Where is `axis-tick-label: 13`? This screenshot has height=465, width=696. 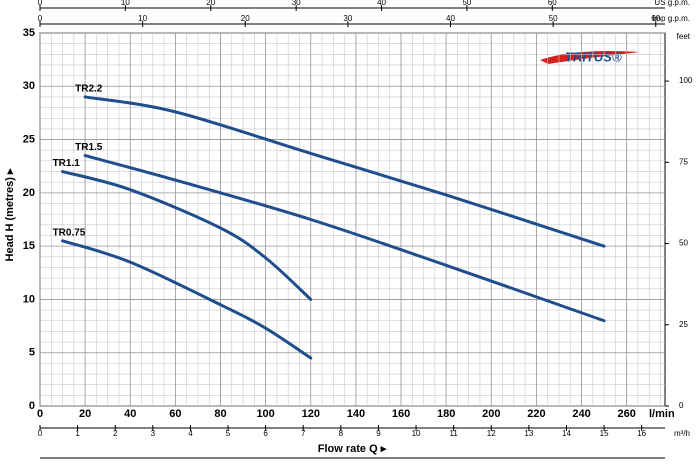
axis-tick-label: 13 is located at coordinates (528, 433).